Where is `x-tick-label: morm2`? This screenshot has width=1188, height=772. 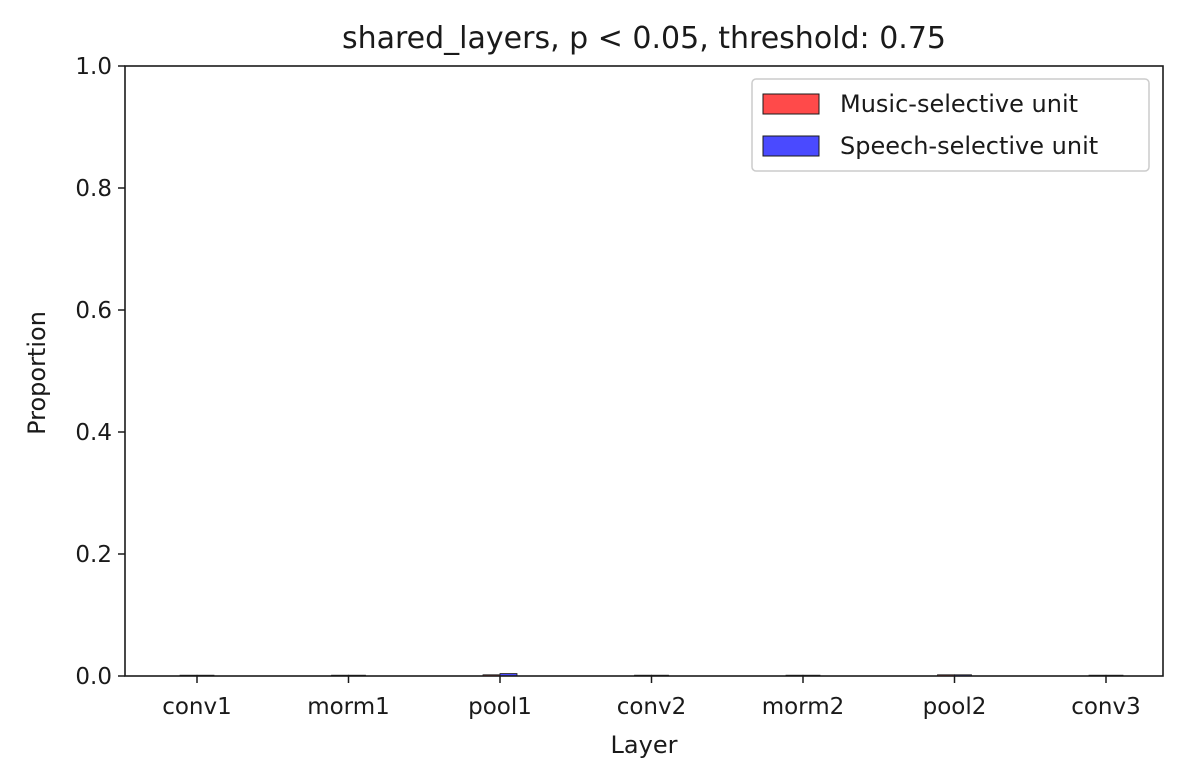
x-tick-label: morm2 is located at coordinates (803, 707).